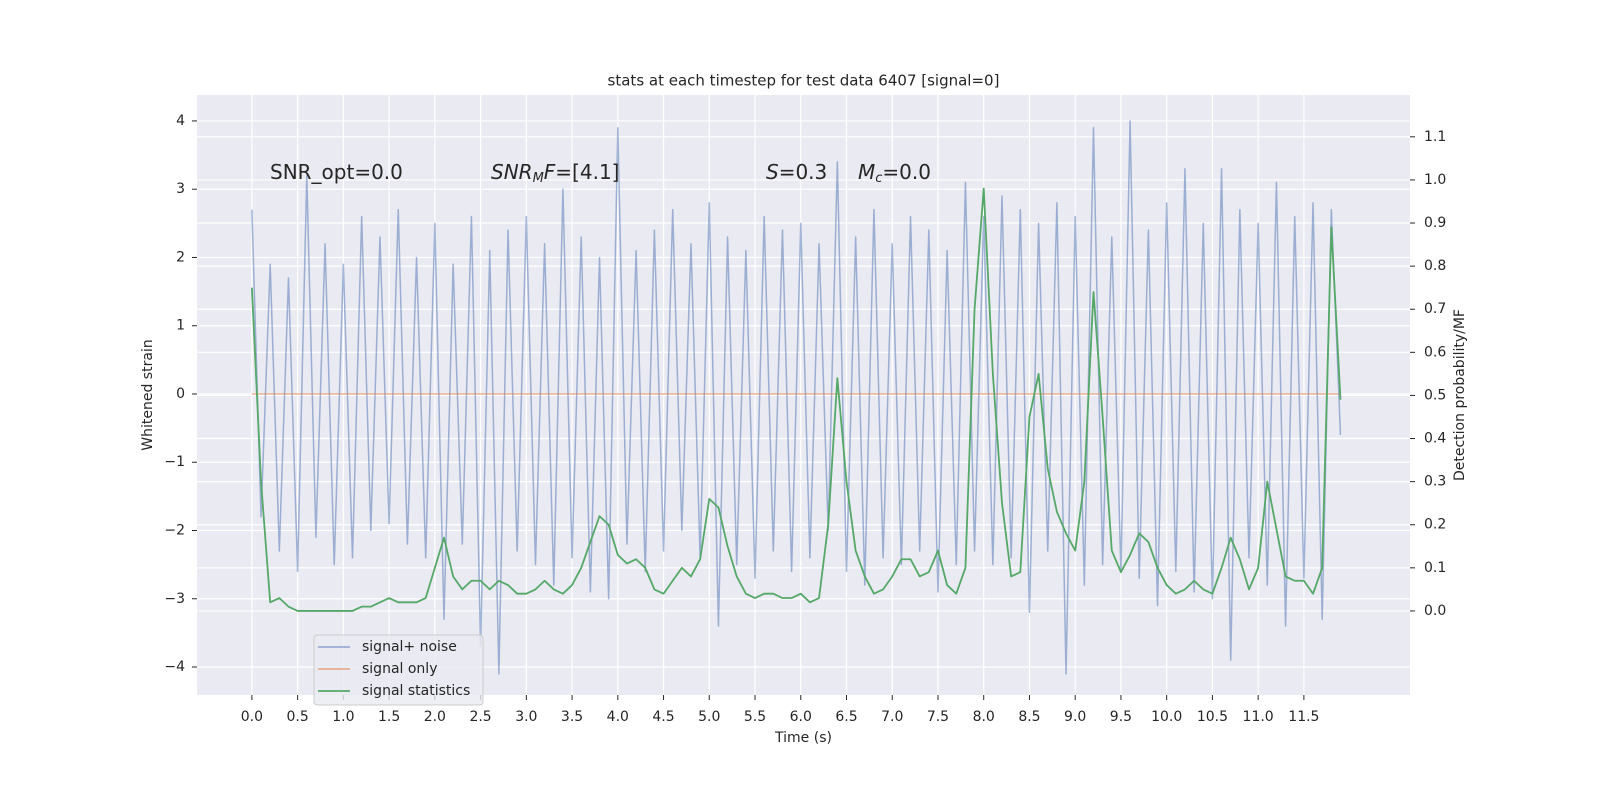  I want to click on y2-tick-label: 0.3, so click(1435, 482).